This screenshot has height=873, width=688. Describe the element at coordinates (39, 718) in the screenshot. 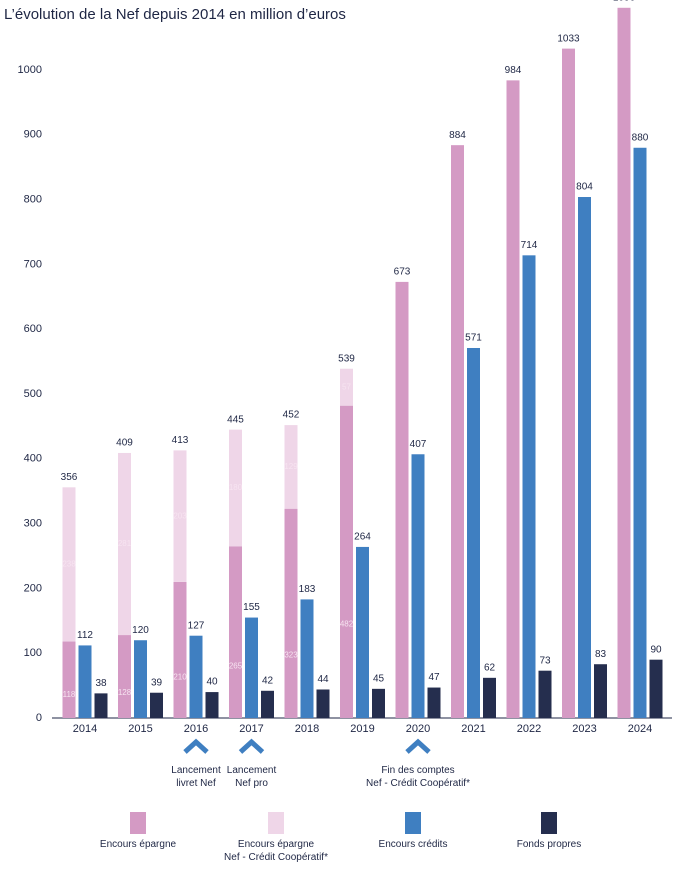

I see `y-tick-label: 0` at that location.